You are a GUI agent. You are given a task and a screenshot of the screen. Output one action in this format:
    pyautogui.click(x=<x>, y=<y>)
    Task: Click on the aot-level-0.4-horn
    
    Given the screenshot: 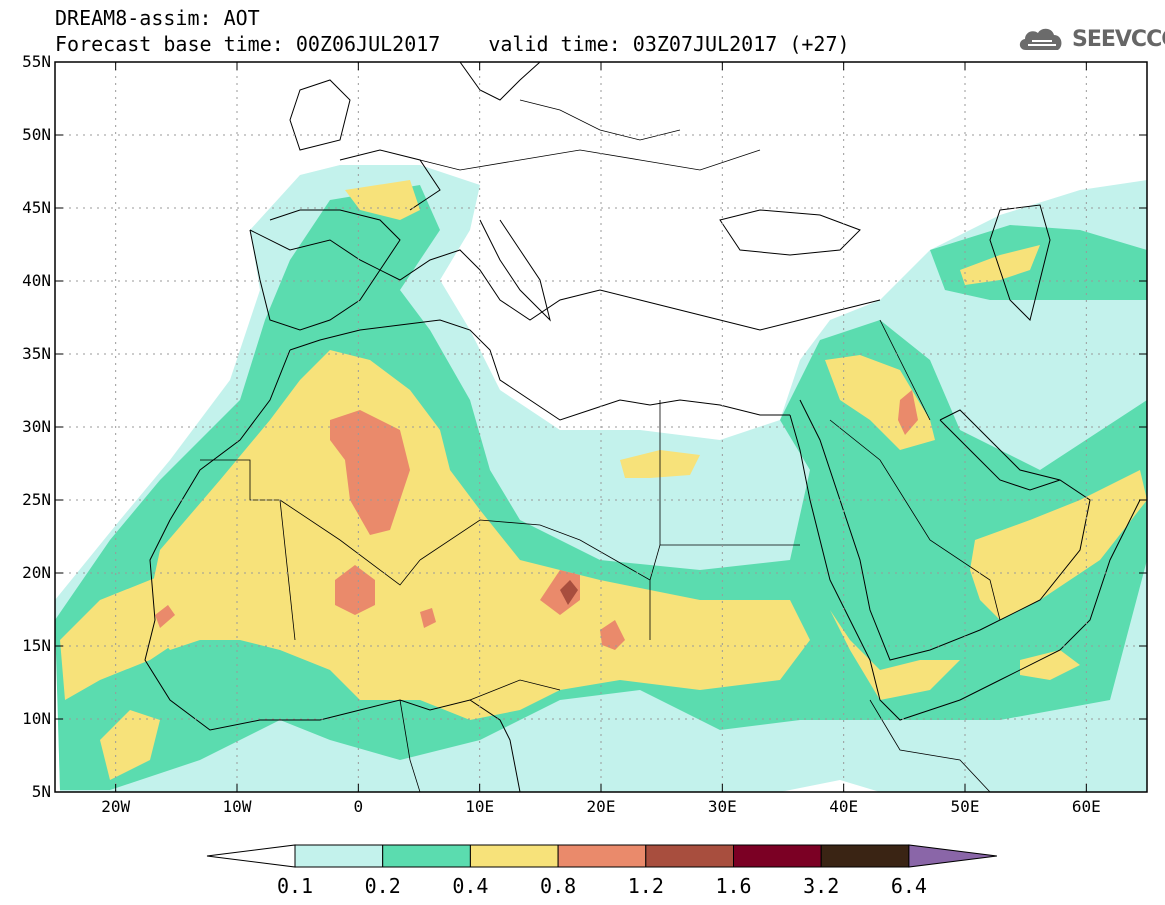 What is the action you would take?
    pyautogui.click(x=1050, y=665)
    